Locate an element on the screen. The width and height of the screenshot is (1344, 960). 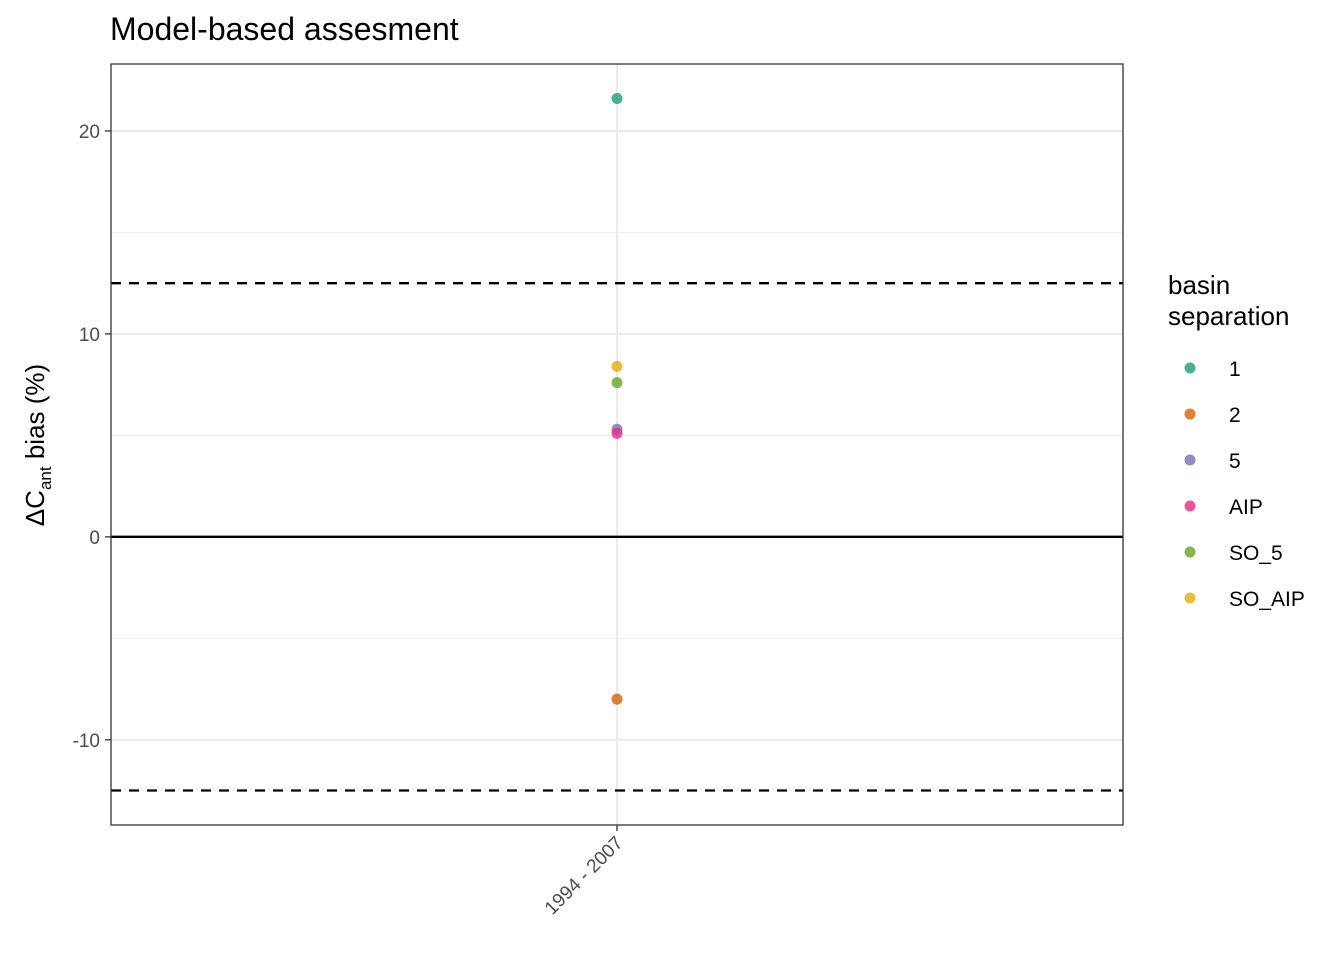
chart-title: Model-based assesment is located at coordinates (284, 29).